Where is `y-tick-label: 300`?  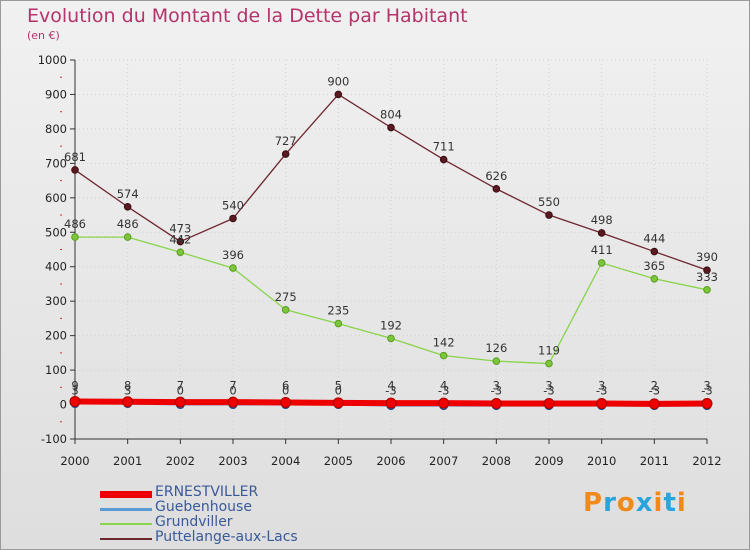 y-tick-label: 300 is located at coordinates (56, 301).